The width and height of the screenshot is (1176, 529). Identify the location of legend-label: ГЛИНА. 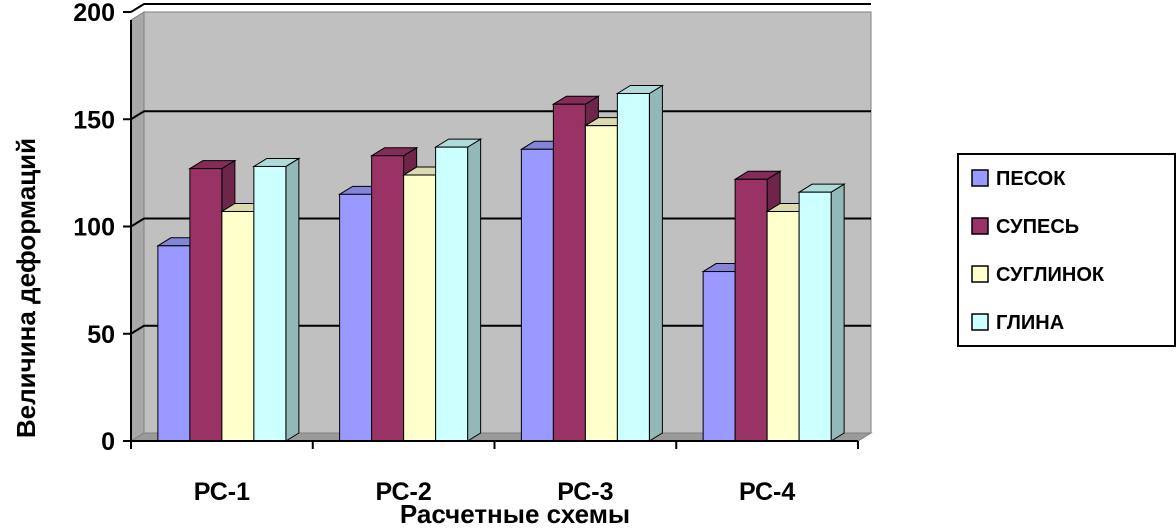
(1030, 323).